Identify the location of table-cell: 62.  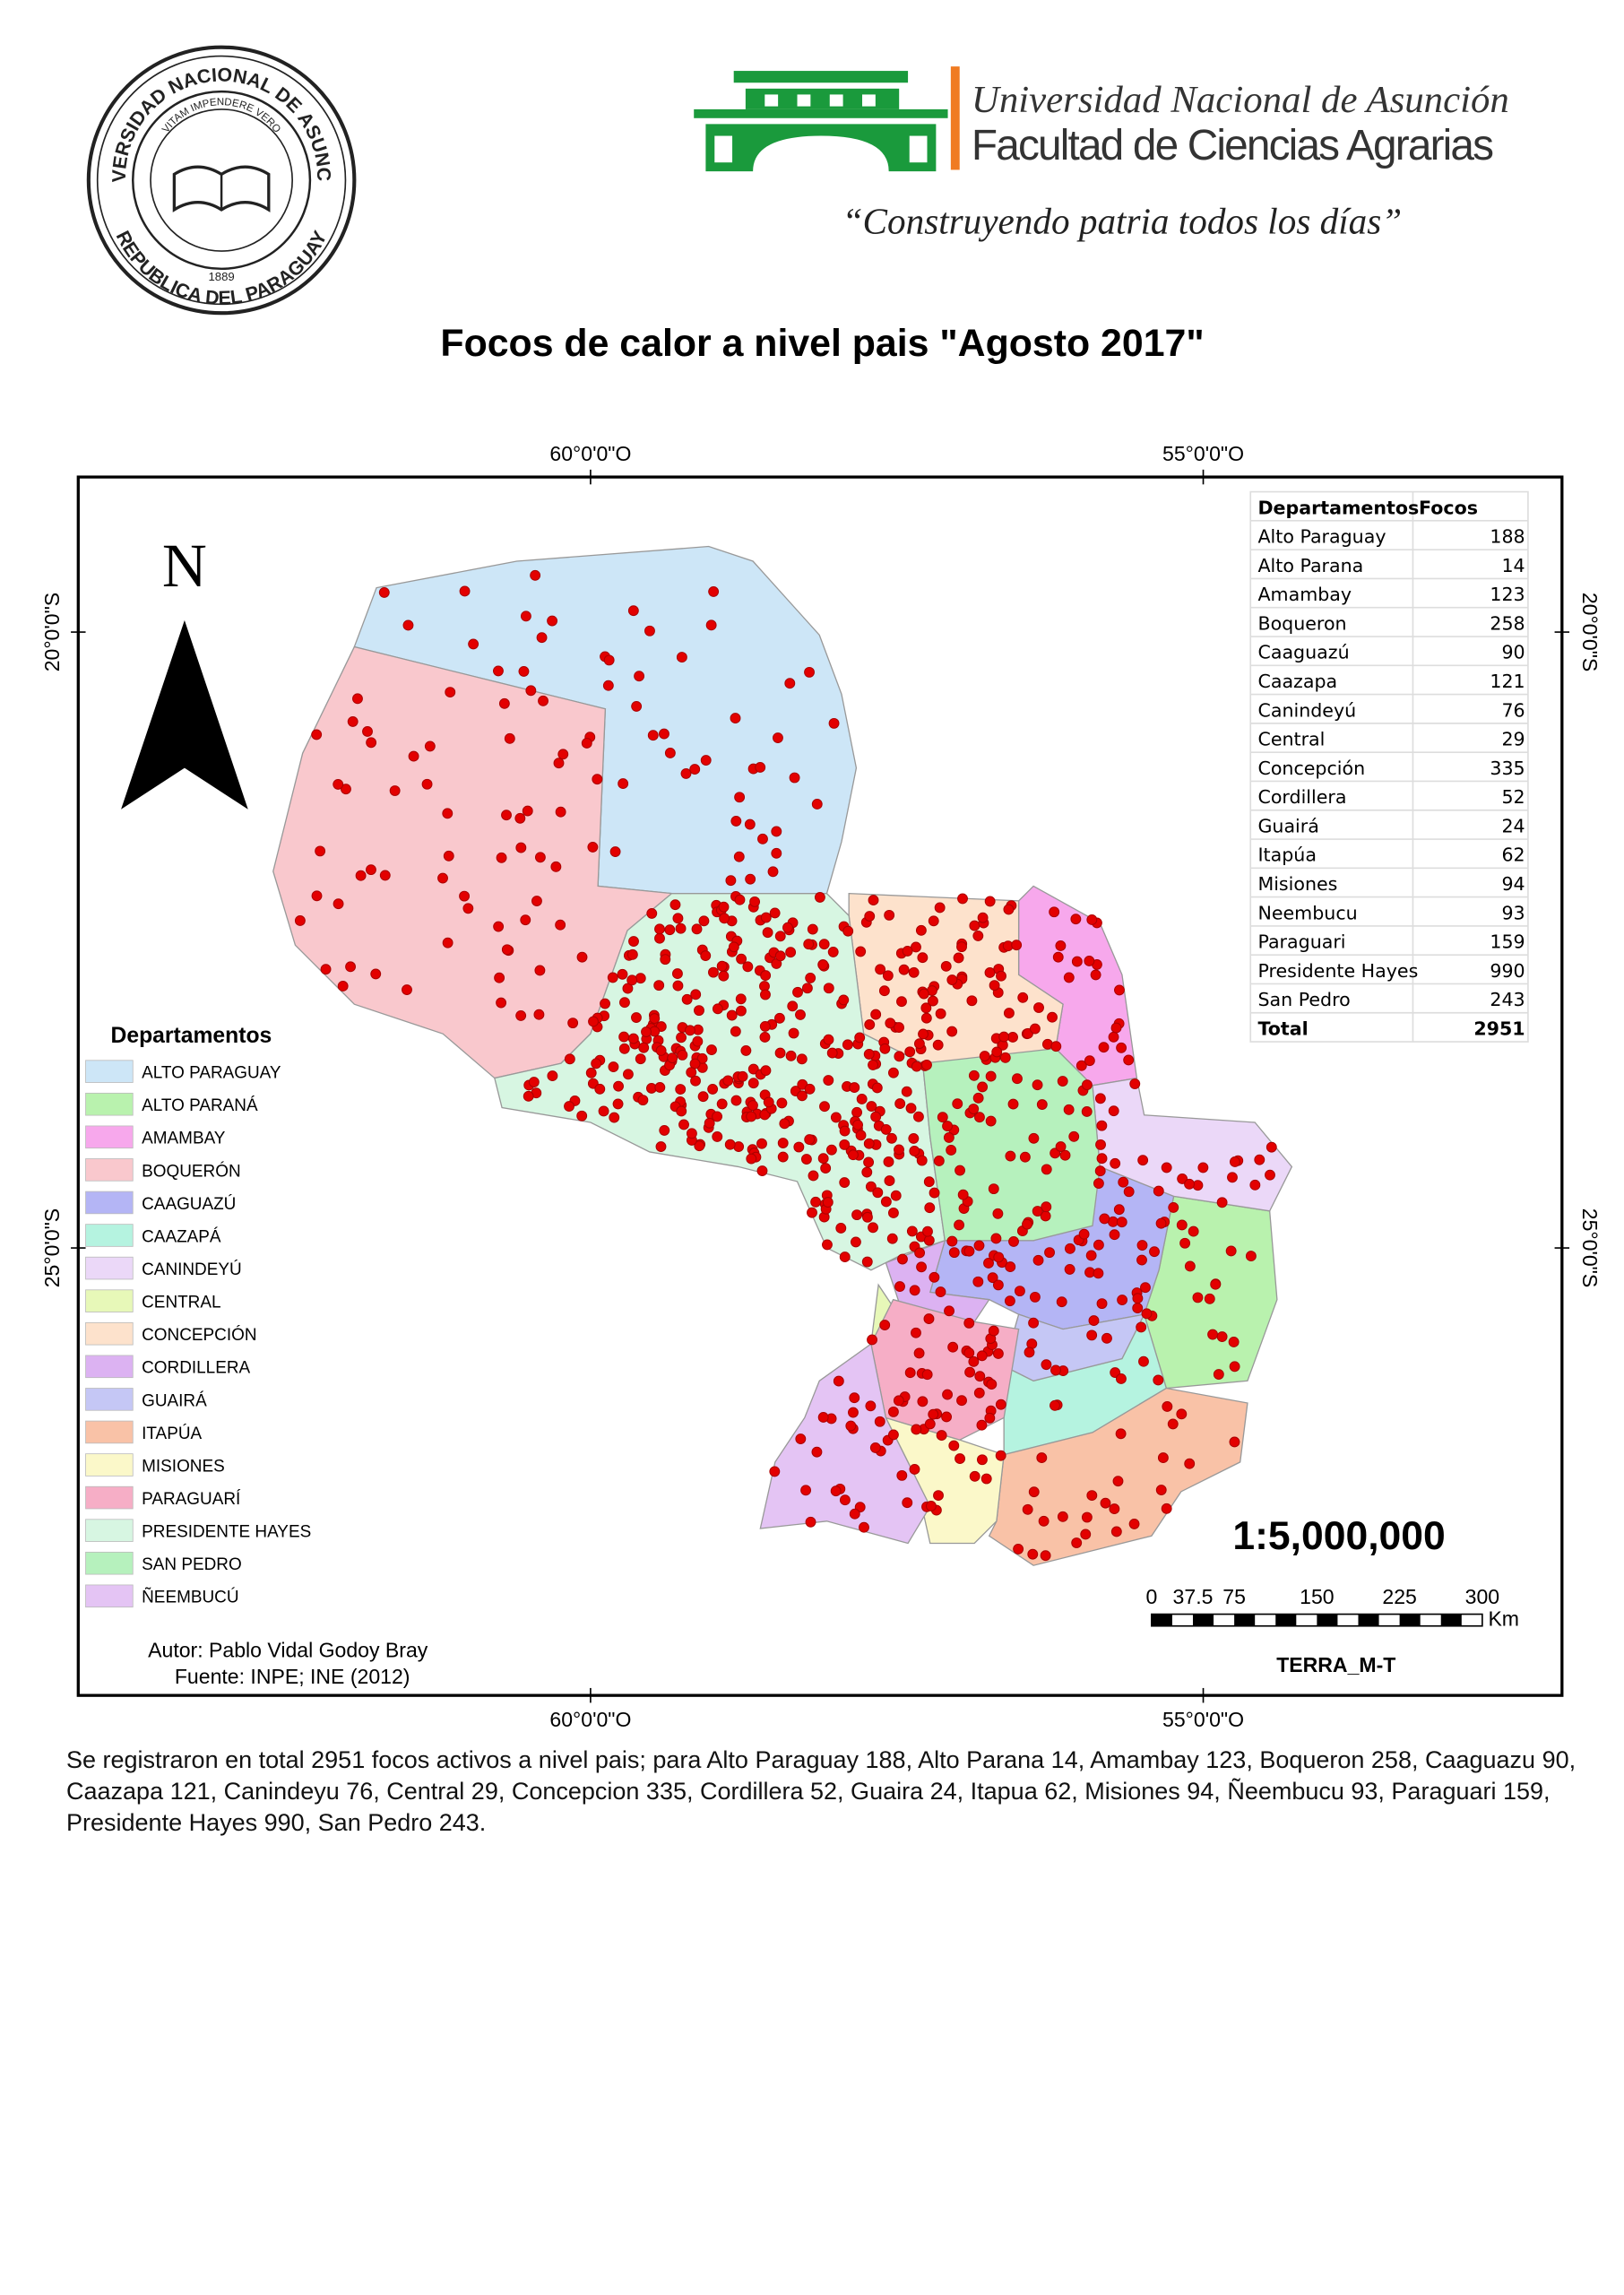
(1513, 855).